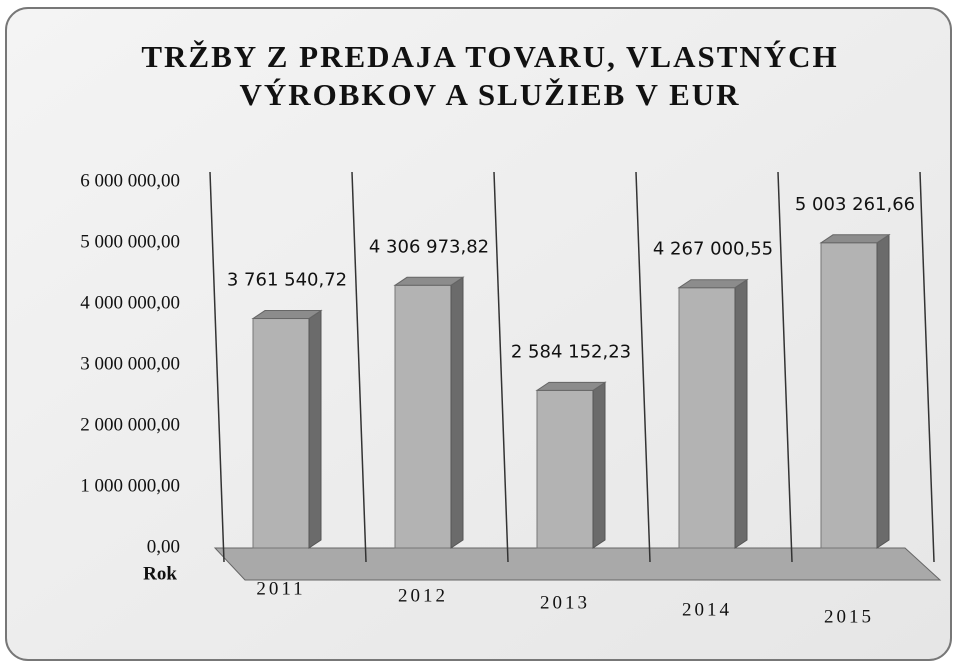 Image resolution: width=958 pixels, height=669 pixels. What do you see at coordinates (855, 204) in the screenshot?
I see `data-label: 5 003 261,66` at bounding box center [855, 204].